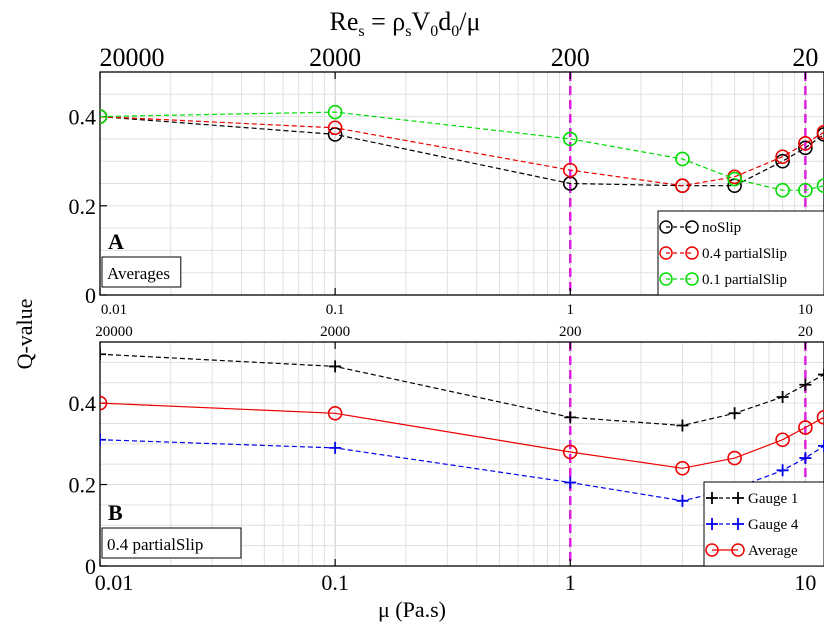  Describe the element at coordinates (744, 254) in the screenshot. I see `legend-label: 0.4 partialSlip` at that location.